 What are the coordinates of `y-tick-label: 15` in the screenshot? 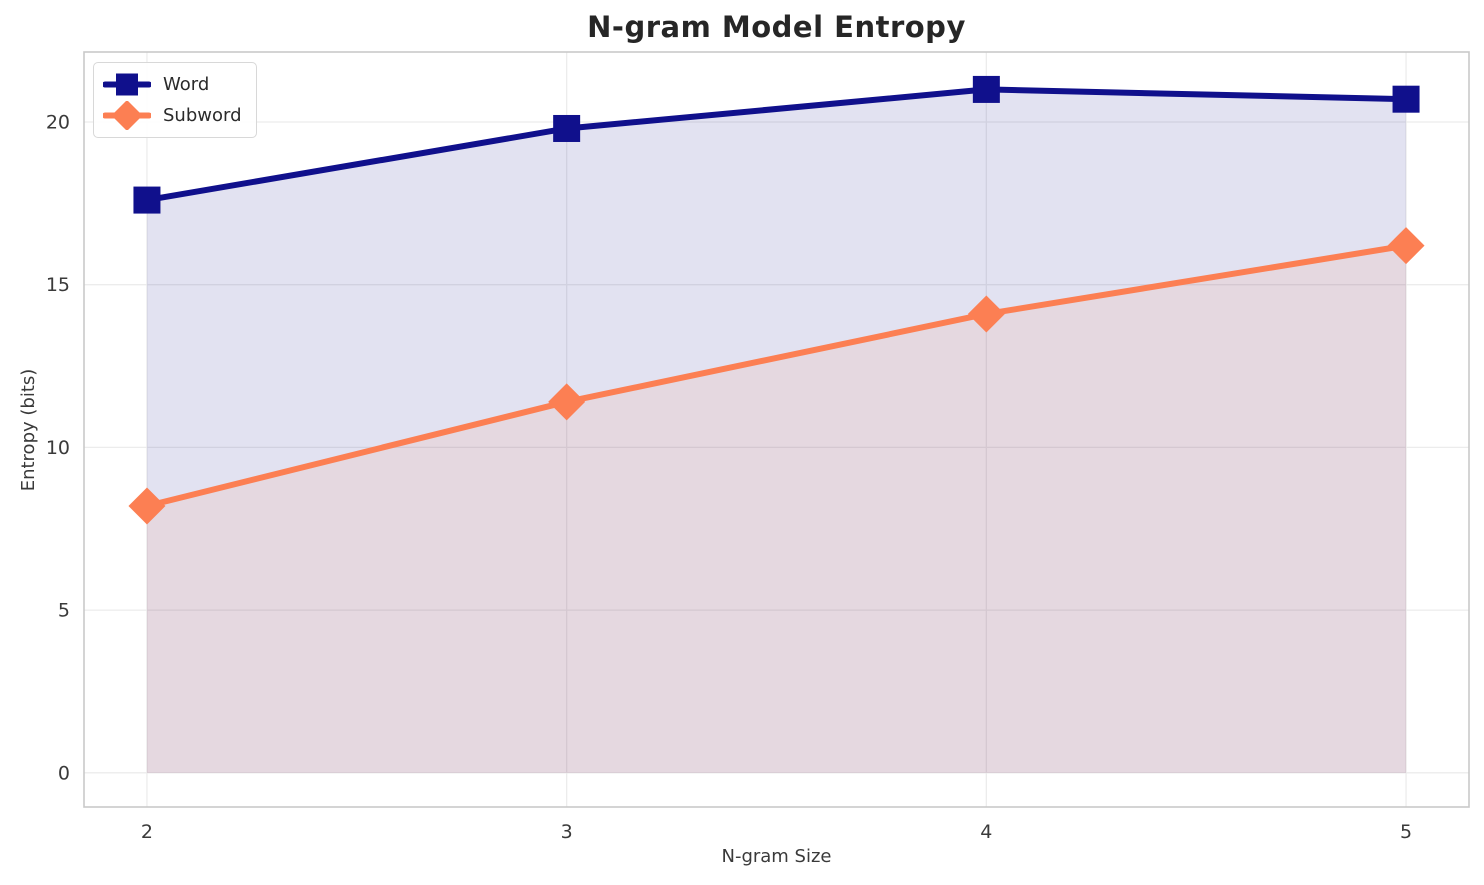 It's located at (58, 285).